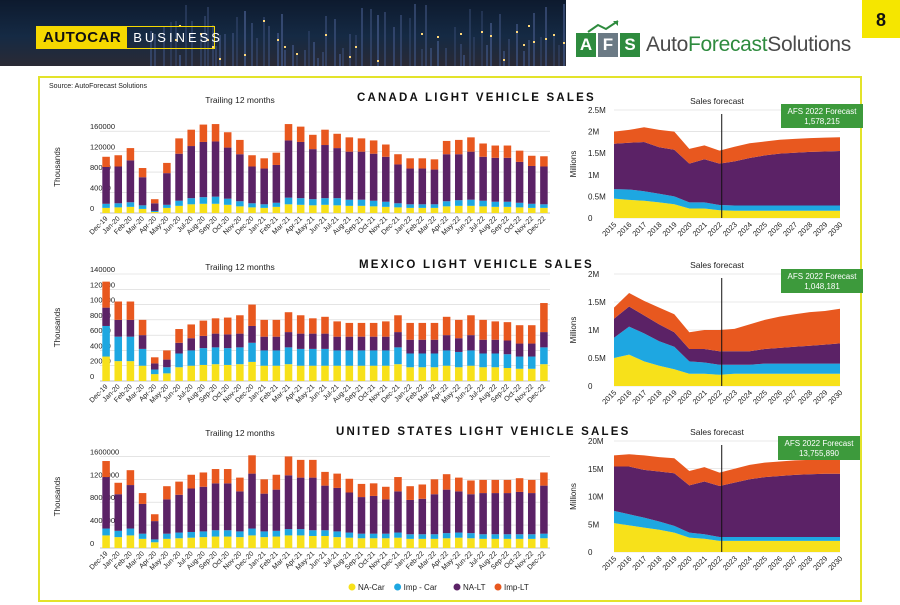 The height and width of the screenshot is (605, 900). Describe the element at coordinates (805, 229) in the screenshot. I see `x-tick-label: 2028` at that location.